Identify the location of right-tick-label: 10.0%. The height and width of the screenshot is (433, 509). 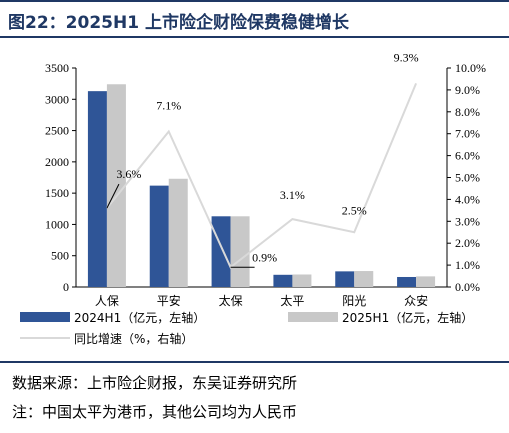
(470, 68).